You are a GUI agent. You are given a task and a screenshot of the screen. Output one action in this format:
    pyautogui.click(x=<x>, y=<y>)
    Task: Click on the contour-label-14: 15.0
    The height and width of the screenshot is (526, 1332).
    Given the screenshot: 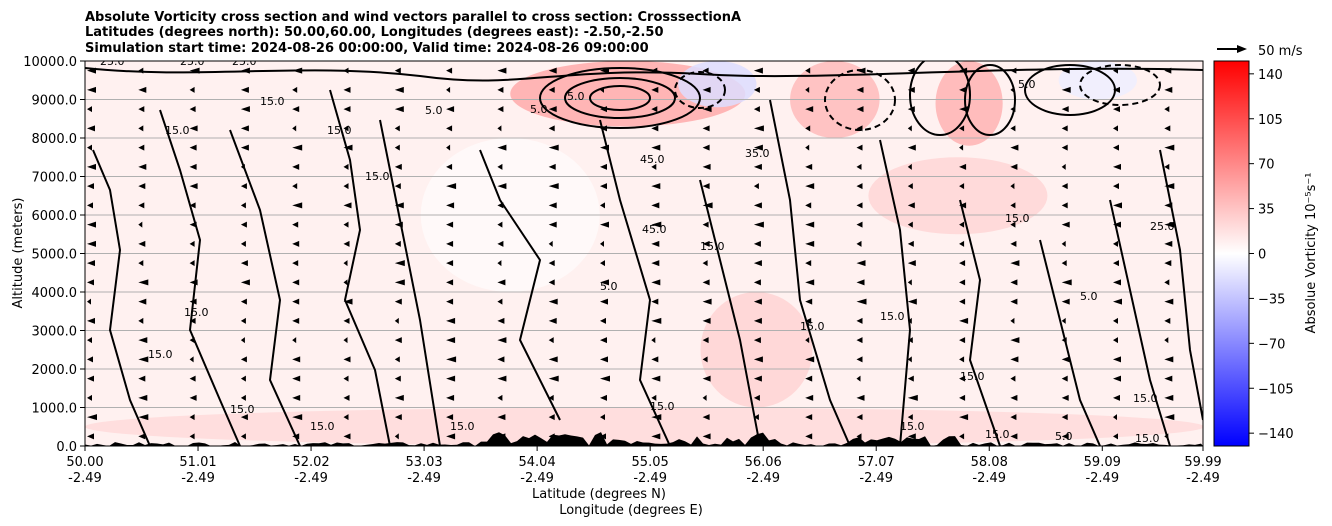 What is the action you would take?
    pyautogui.click(x=196, y=312)
    